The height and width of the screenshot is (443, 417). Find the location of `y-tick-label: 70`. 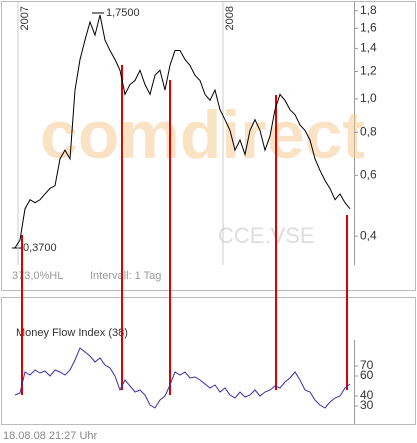

y-tick-label: 70 is located at coordinates (367, 365).